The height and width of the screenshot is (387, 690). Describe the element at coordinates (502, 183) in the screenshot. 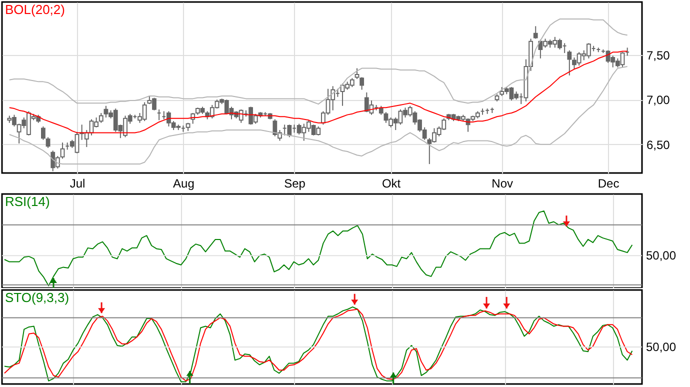

I see `x-tick-label: Nov` at that location.